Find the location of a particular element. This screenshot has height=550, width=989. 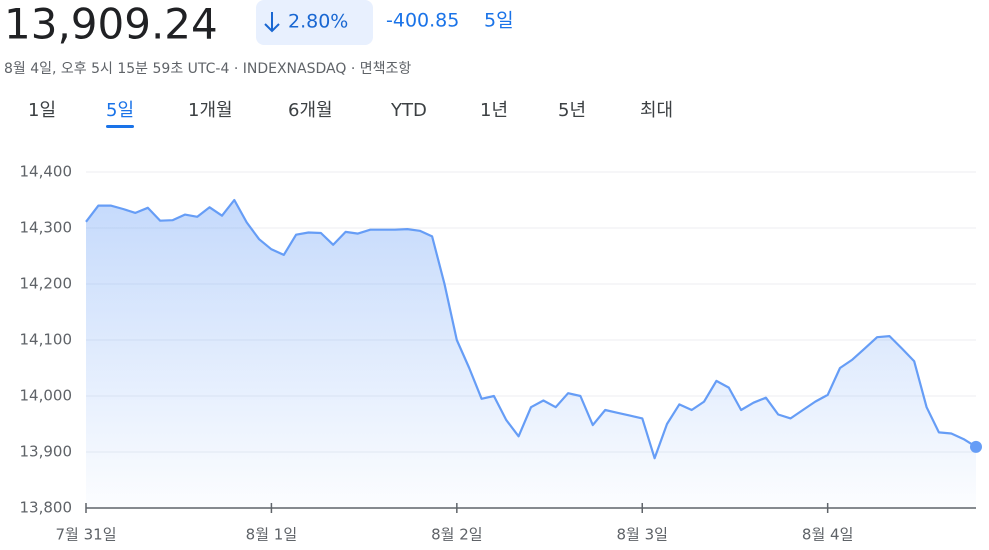

change-abs: -400.85 is located at coordinates (422, 21).